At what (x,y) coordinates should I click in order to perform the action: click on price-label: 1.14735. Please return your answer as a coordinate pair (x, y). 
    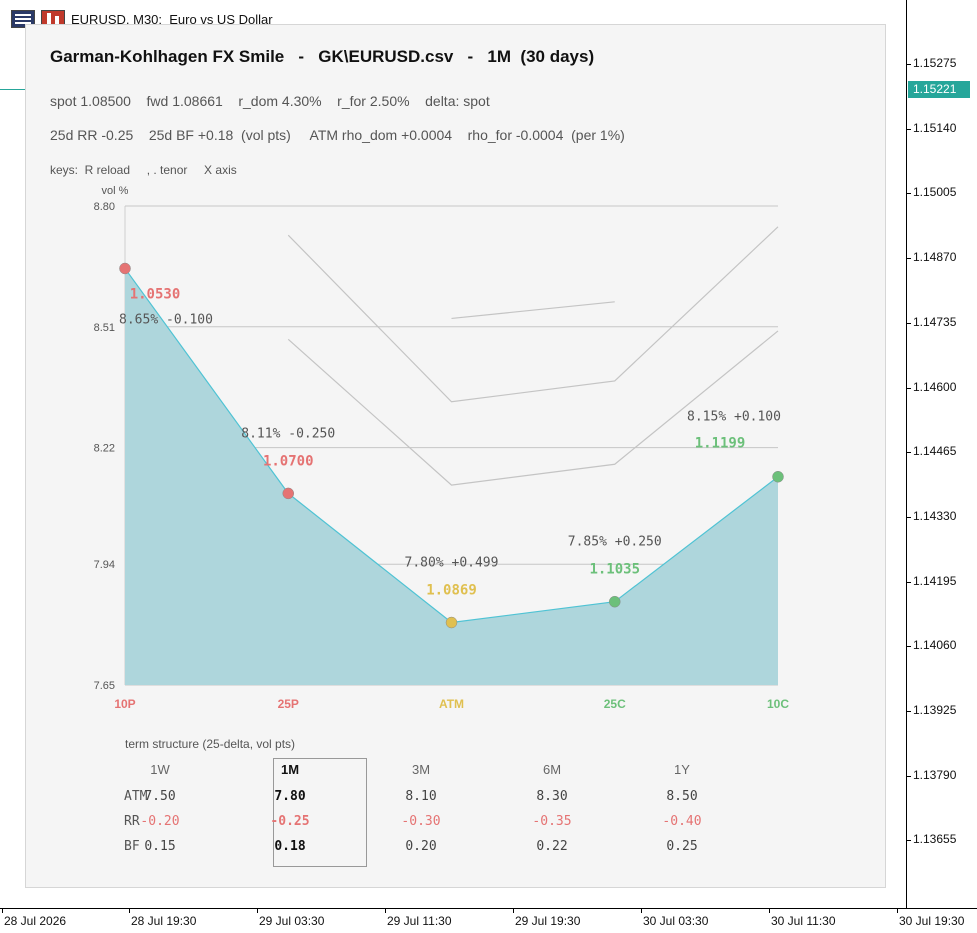
    Looking at the image, I should click on (935, 321).